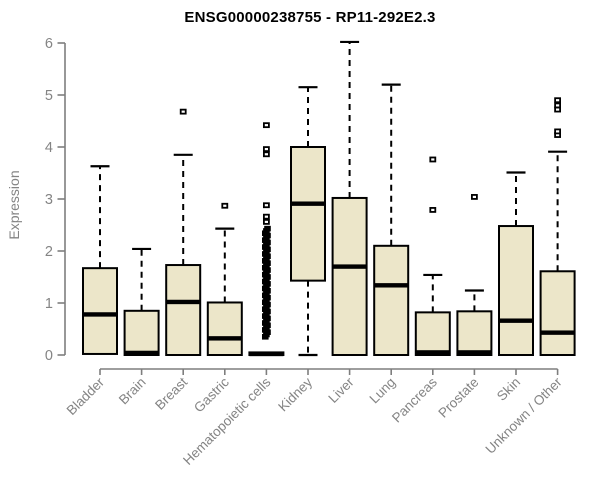 The image size is (600, 500). I want to click on y-tick-label: 1, so click(49, 304).